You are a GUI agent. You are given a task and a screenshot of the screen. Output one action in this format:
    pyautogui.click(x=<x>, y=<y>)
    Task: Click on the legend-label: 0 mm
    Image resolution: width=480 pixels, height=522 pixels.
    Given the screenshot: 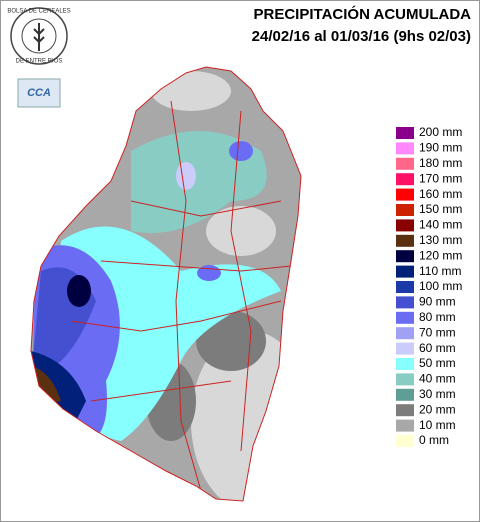 What is the action you would take?
    pyautogui.click(x=434, y=440)
    